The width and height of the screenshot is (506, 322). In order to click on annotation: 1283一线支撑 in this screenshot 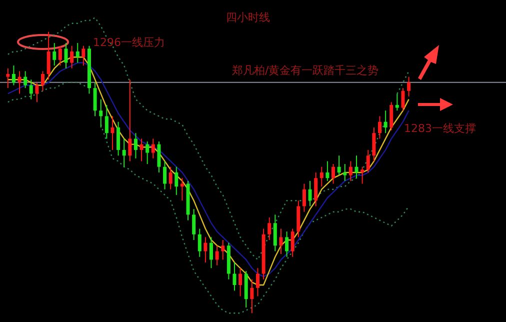, I will do `click(440, 128)`.